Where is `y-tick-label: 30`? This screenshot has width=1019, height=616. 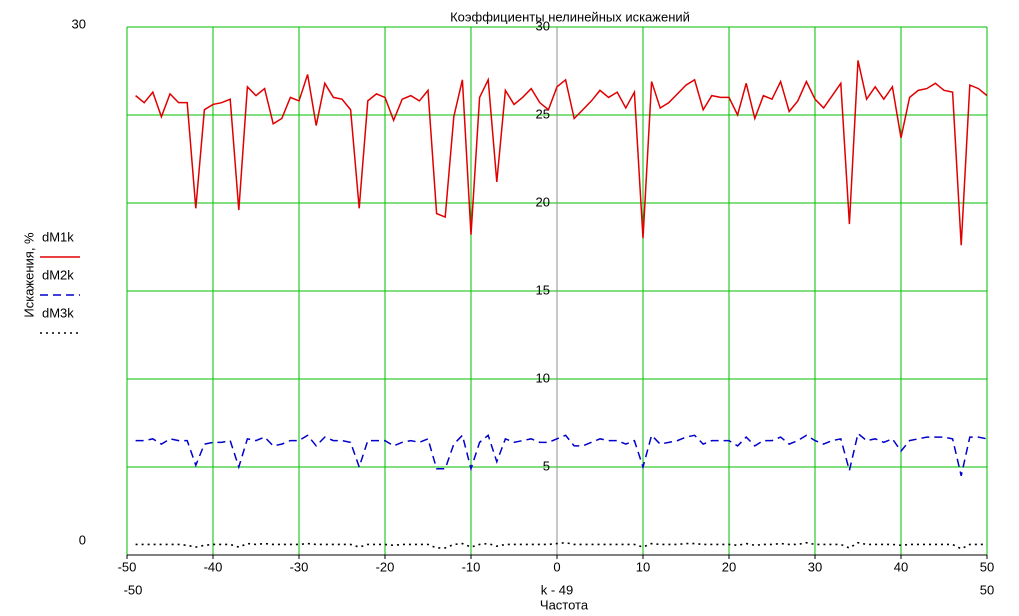
y-tick-label: 30 is located at coordinates (543, 25).